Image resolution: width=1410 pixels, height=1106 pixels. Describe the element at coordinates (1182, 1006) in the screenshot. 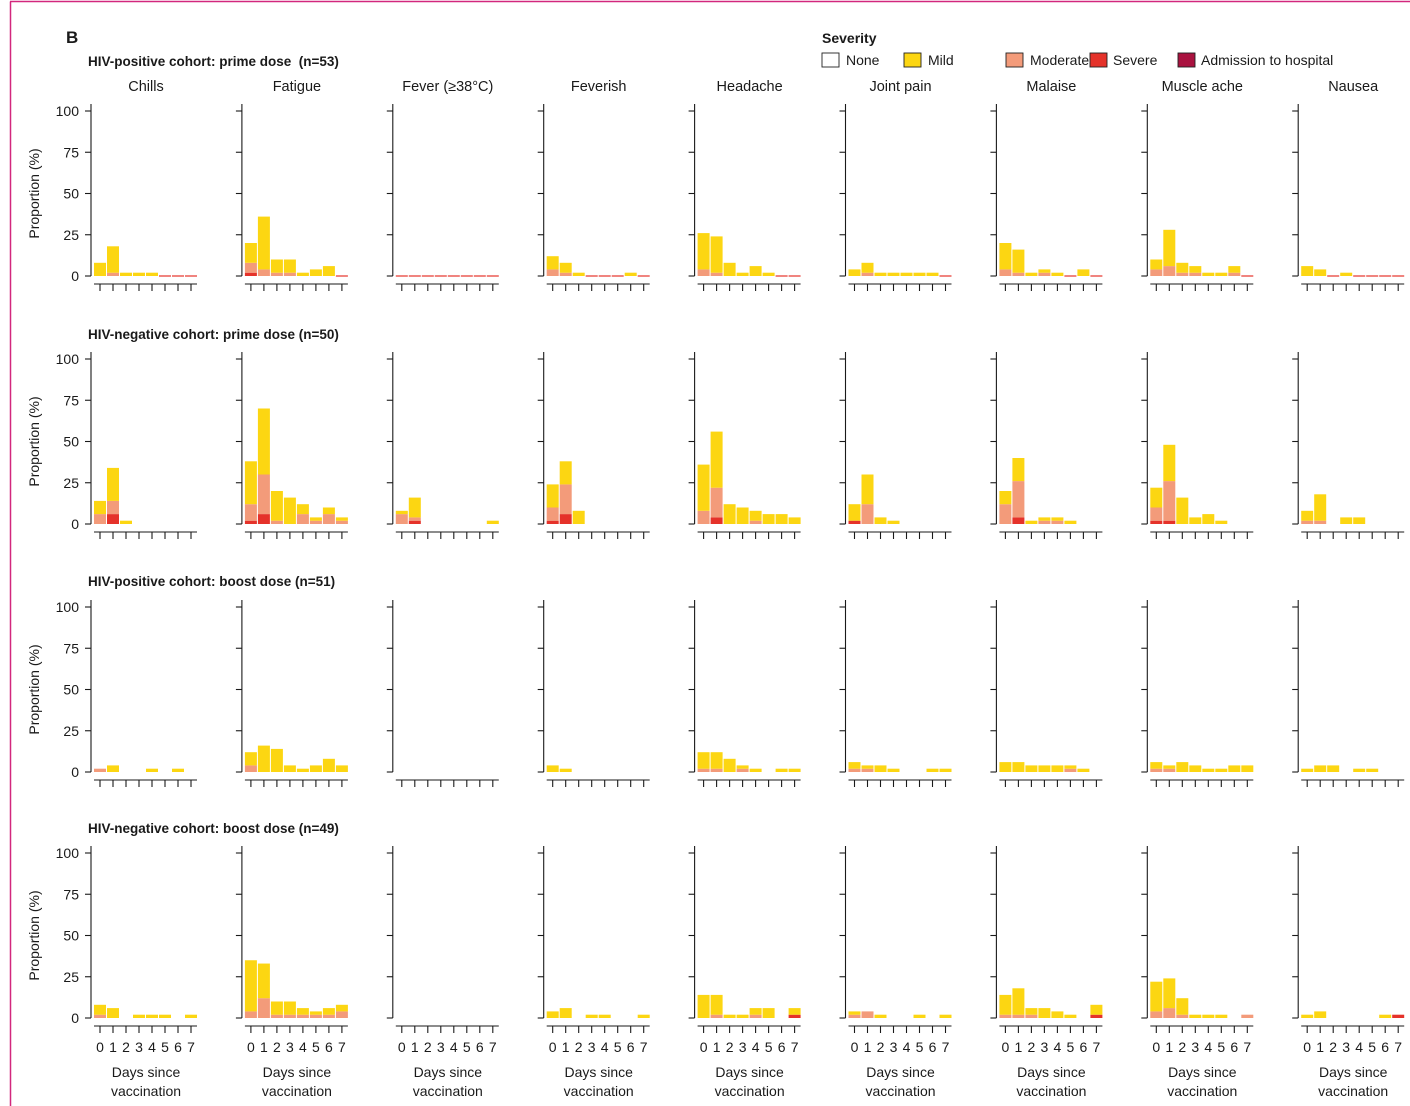

I see `bar-muscle-ache-day-2-mild` at that location.